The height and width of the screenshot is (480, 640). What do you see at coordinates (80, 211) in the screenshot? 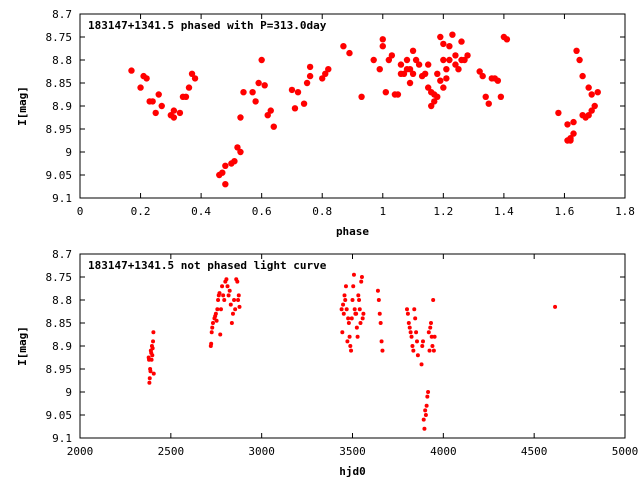
I see `x-tick-label: 0` at bounding box center [80, 211].